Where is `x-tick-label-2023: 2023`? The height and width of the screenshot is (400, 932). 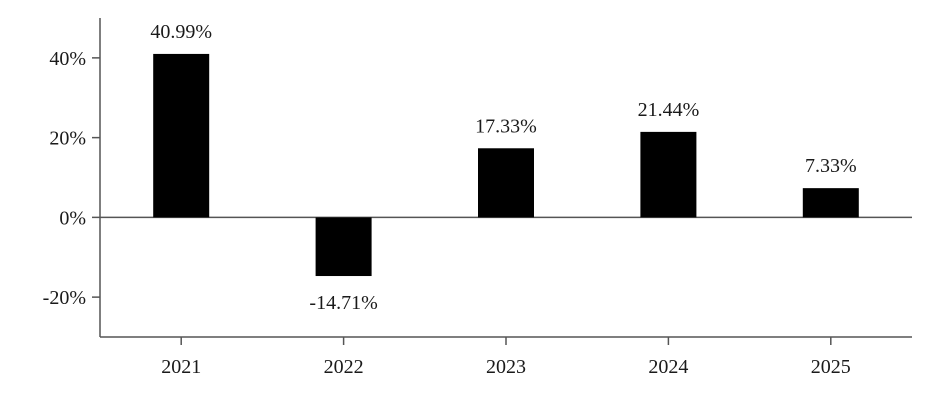
x-tick-label-2023: 2023 is located at coordinates (506, 367).